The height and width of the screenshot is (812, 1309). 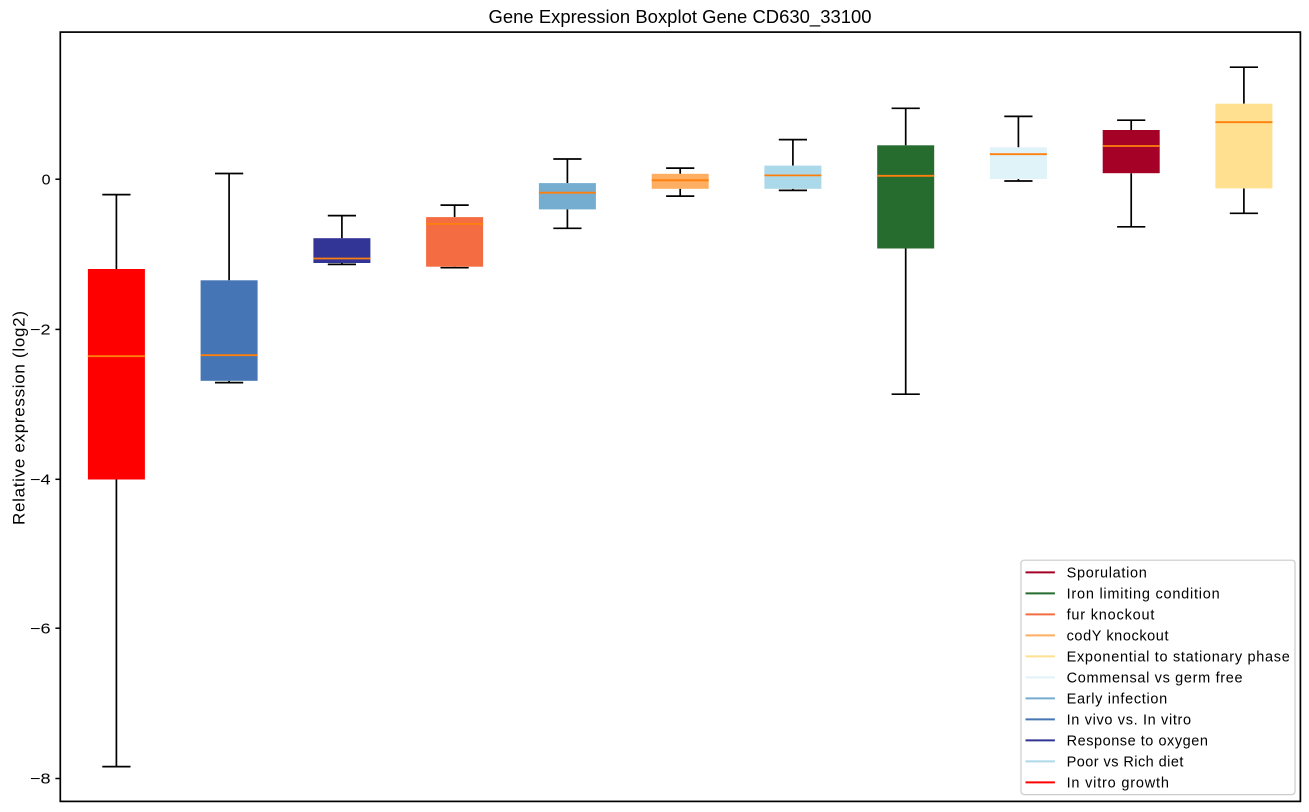 I want to click on svg-text:Gene Expression Boxplot Gene C: Gene Expression Boxplot Gene CD630_33100, so click(x=680, y=17).